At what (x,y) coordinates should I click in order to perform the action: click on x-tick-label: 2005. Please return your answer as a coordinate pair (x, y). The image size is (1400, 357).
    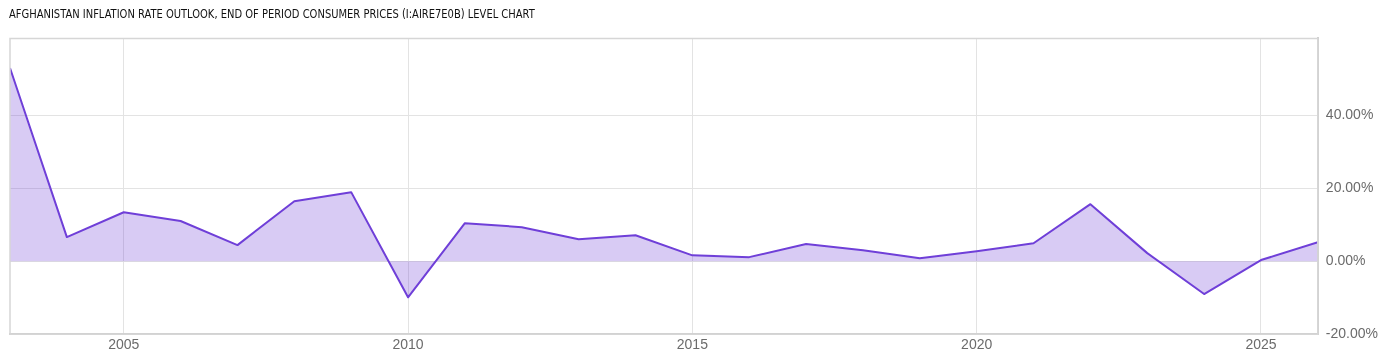
    Looking at the image, I should click on (124, 344).